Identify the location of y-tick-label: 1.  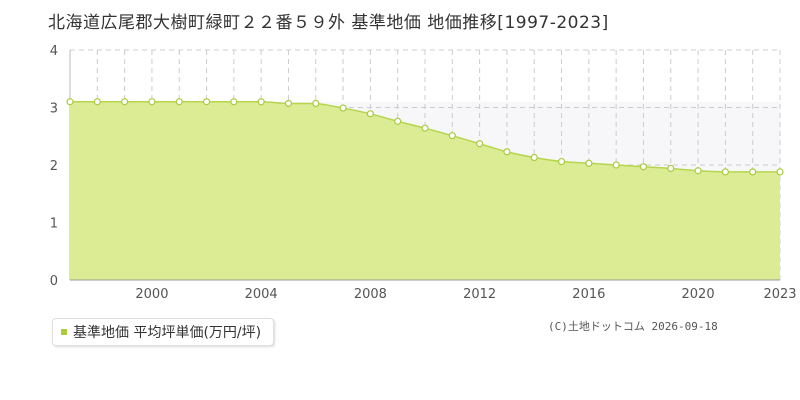
(54, 224).